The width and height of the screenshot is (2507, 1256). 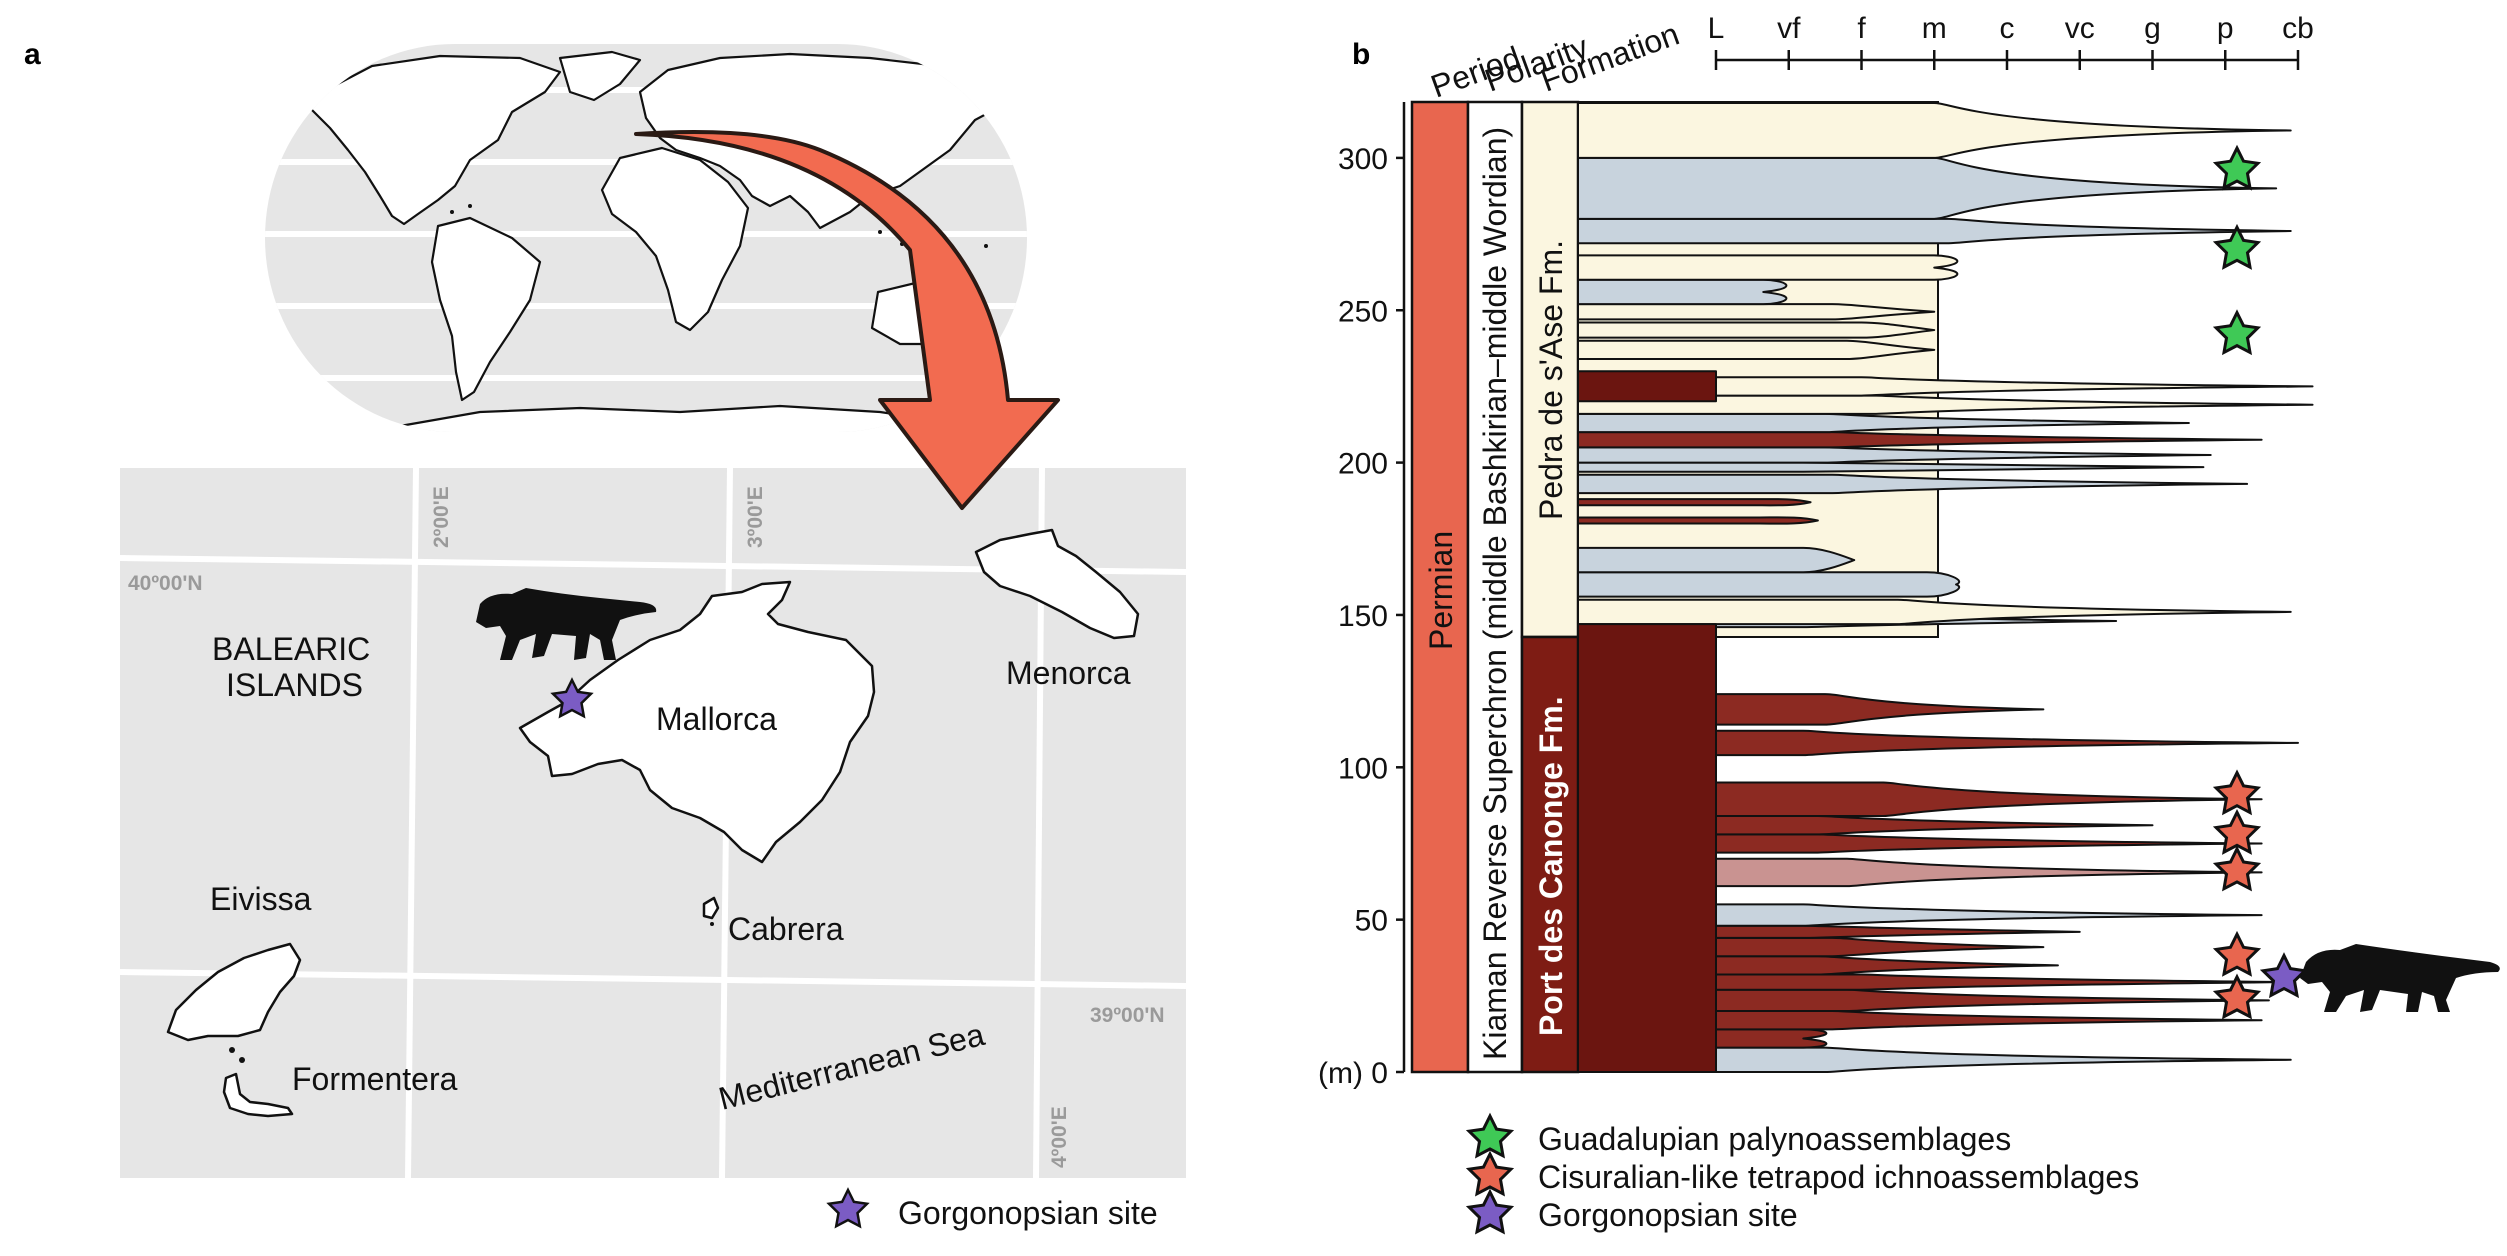 What do you see at coordinates (2152, 28) in the screenshot?
I see `grain-label-g: g` at bounding box center [2152, 28].